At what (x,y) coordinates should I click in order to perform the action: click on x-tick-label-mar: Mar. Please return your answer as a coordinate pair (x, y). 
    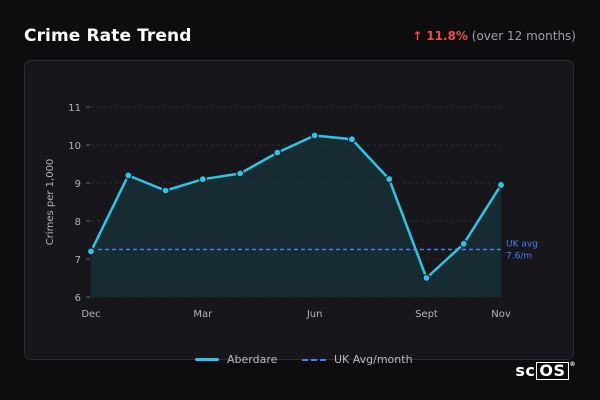
    Looking at the image, I should click on (203, 314).